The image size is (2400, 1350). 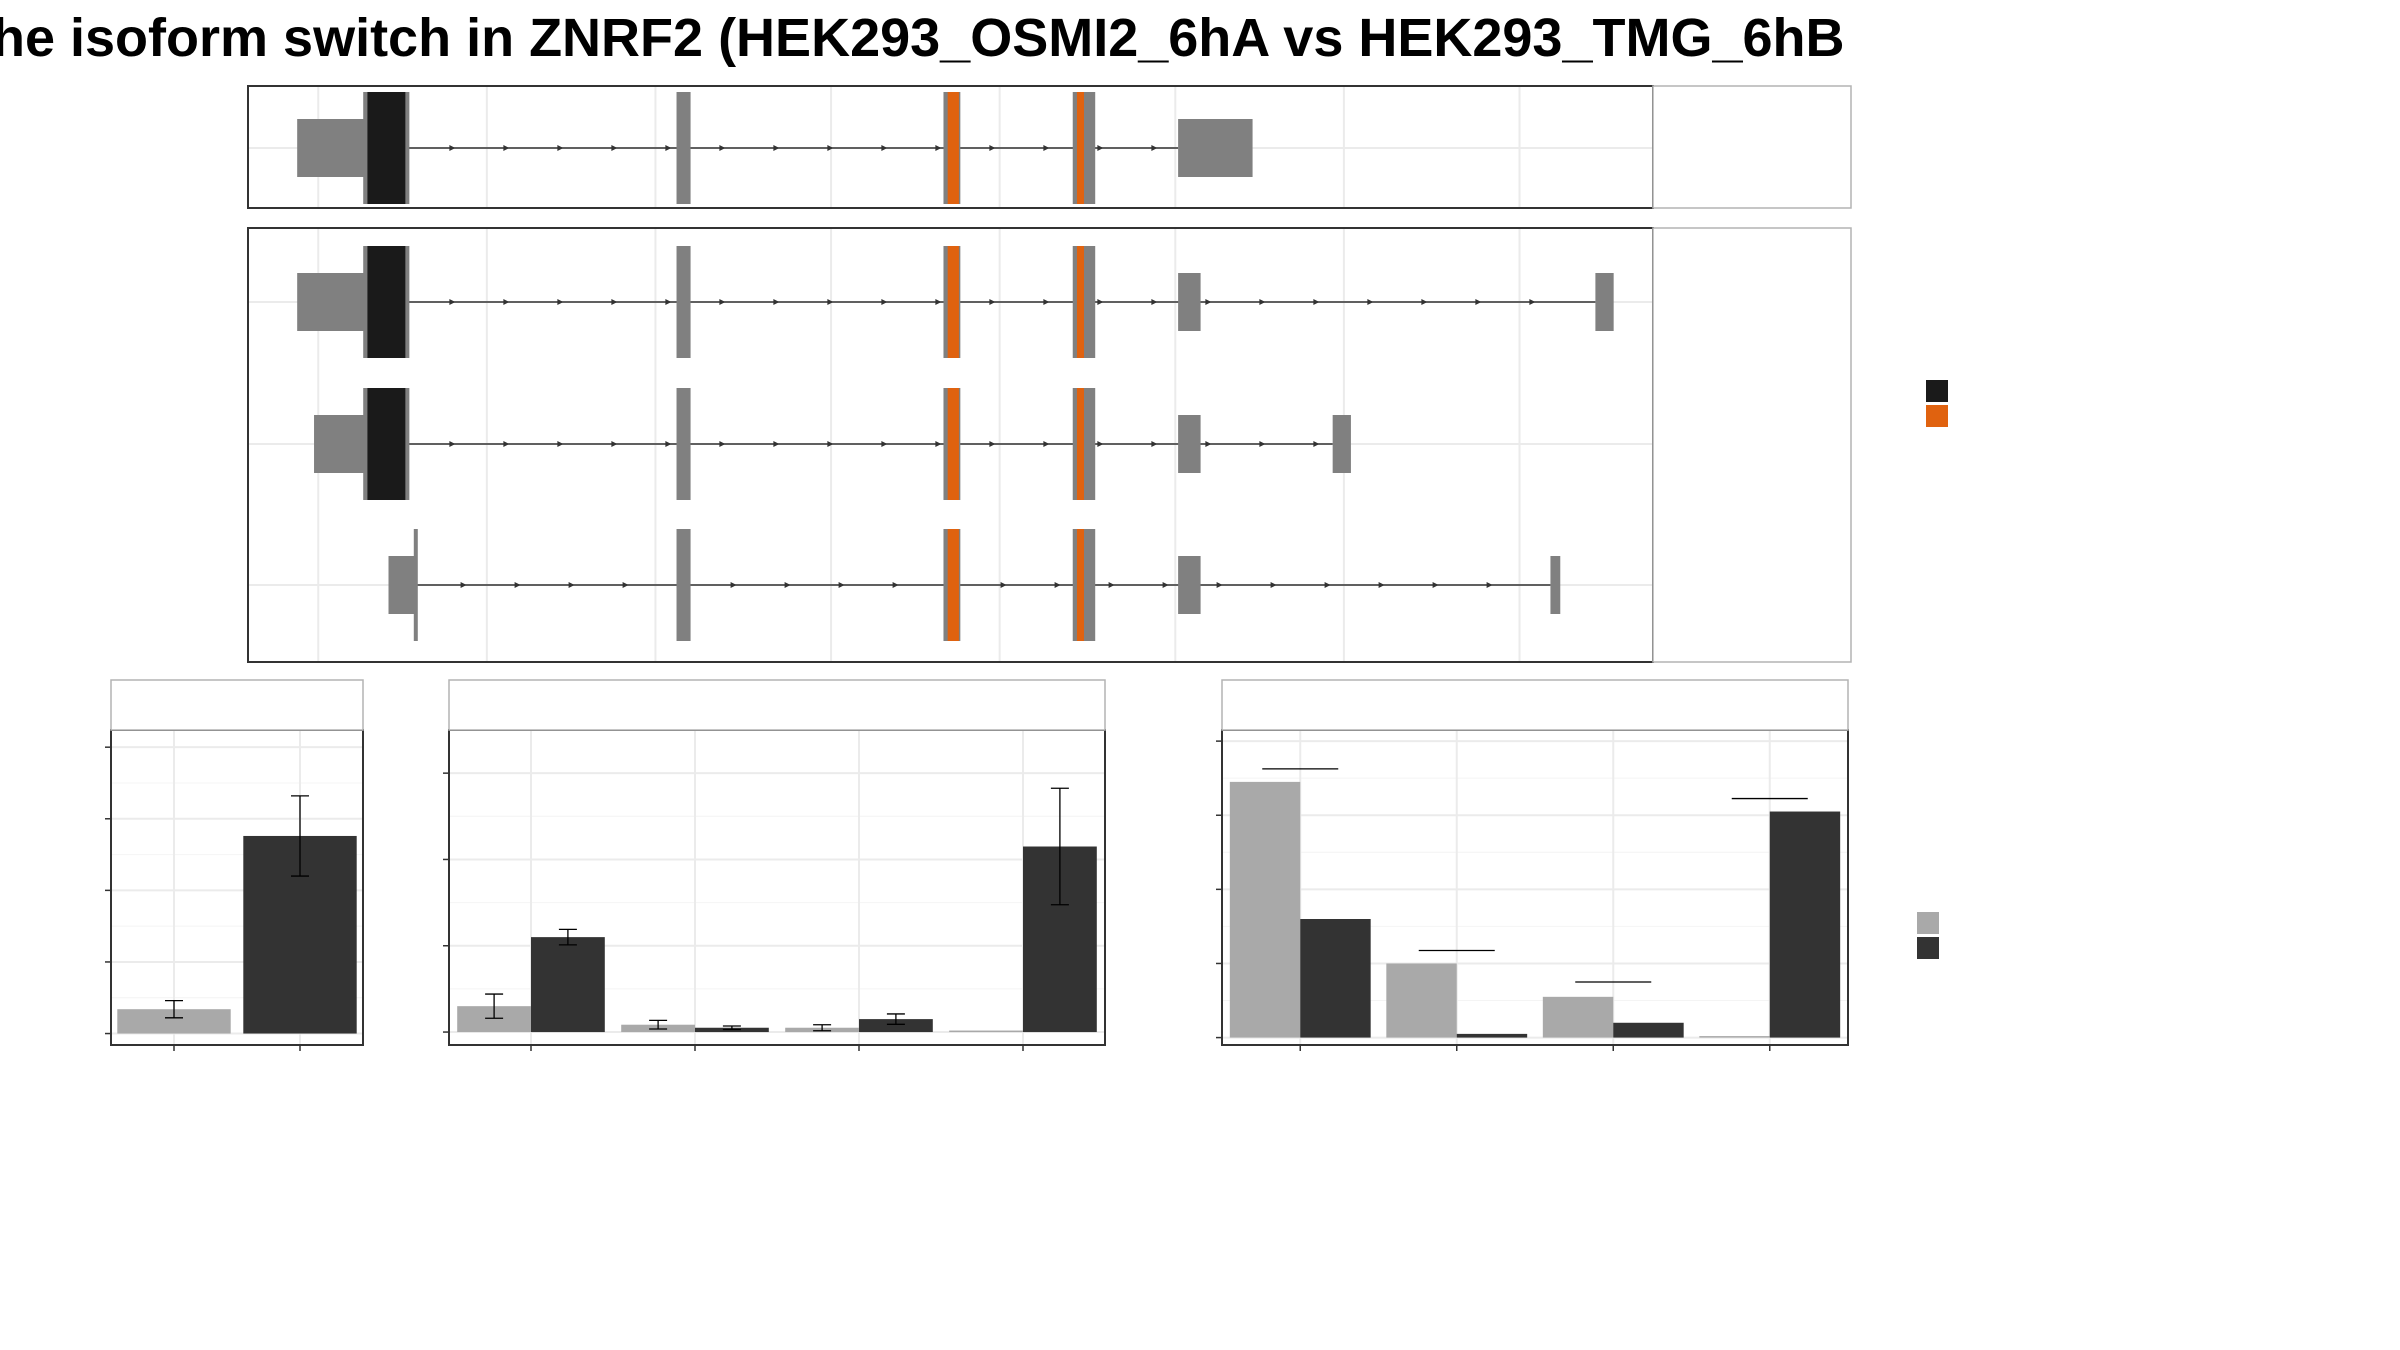 I want to click on legends, so click(x=1932, y=669).